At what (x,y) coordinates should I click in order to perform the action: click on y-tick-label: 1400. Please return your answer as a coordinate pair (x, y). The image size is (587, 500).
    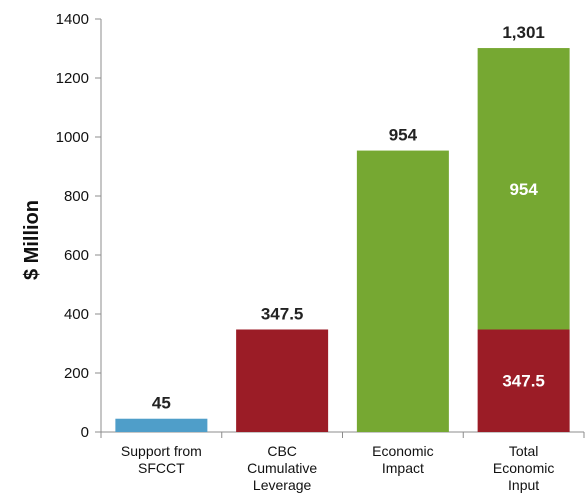
    Looking at the image, I should click on (72, 19).